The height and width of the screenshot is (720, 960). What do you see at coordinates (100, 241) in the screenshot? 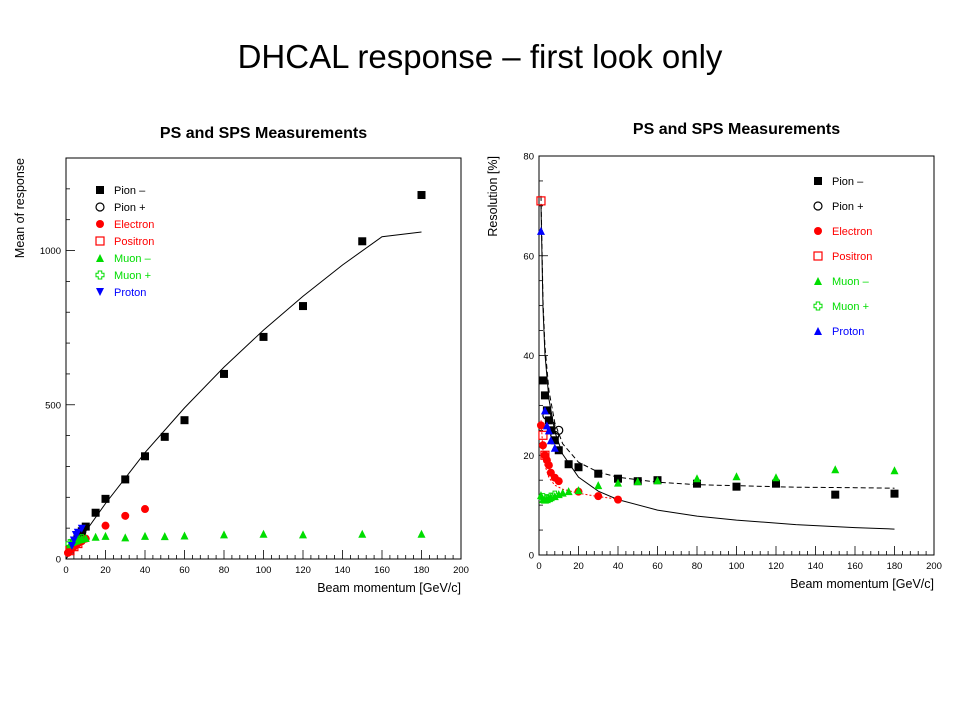
I see `legend-marker-positron` at bounding box center [100, 241].